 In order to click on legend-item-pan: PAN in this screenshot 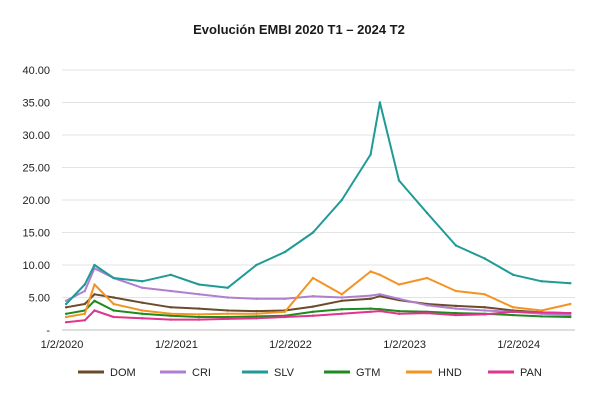, I will do `click(515, 373)`.